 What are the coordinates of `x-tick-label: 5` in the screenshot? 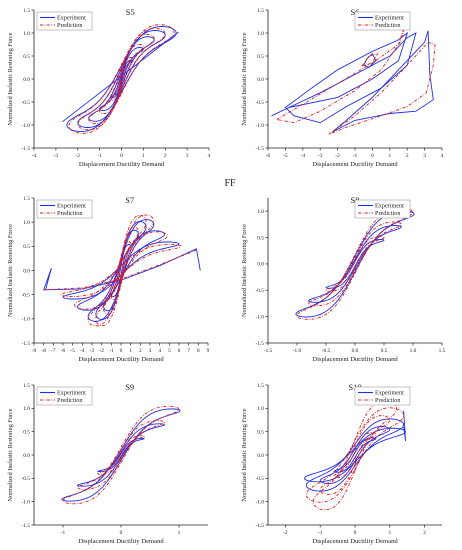 It's located at (169, 351).